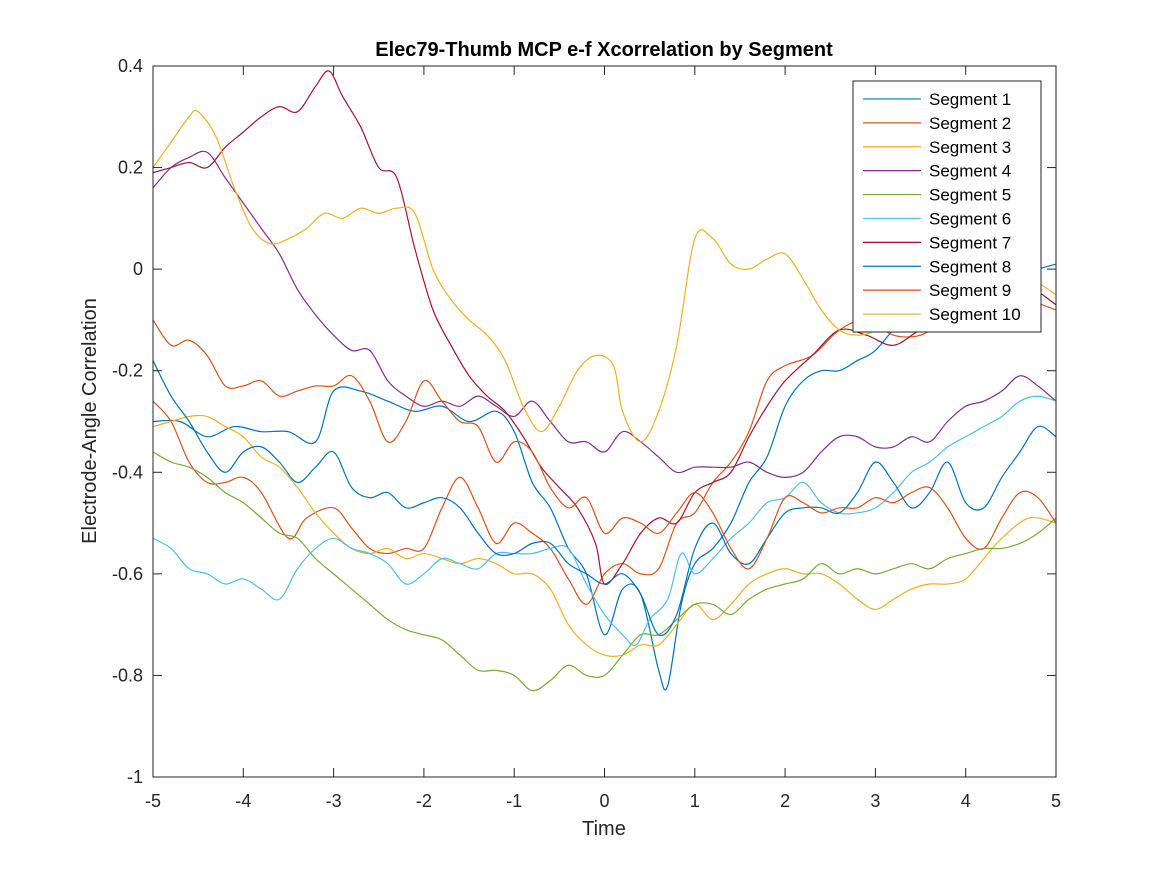  I want to click on y-tick-label: -0.2, so click(127, 371).